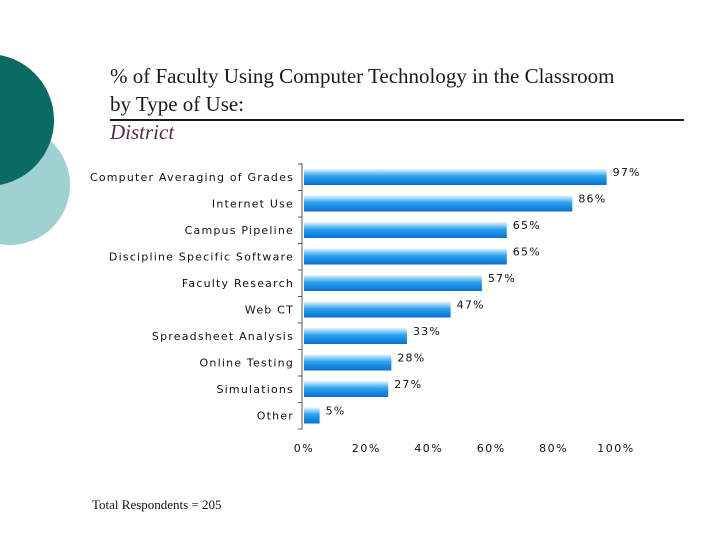  What do you see at coordinates (239, 230) in the screenshot?
I see `category-label: Campus Pipeline` at bounding box center [239, 230].